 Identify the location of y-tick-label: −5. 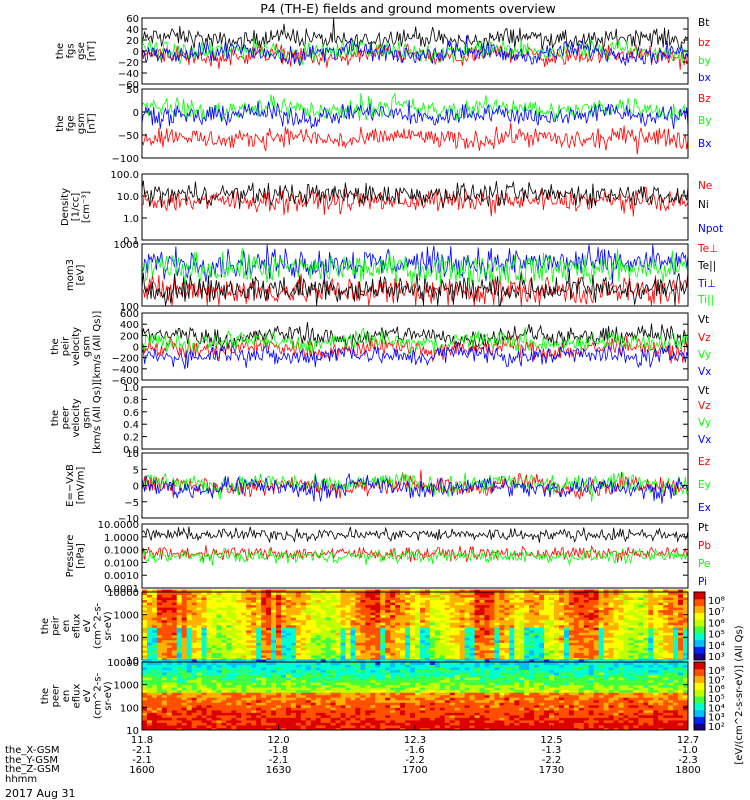
(131, 503).